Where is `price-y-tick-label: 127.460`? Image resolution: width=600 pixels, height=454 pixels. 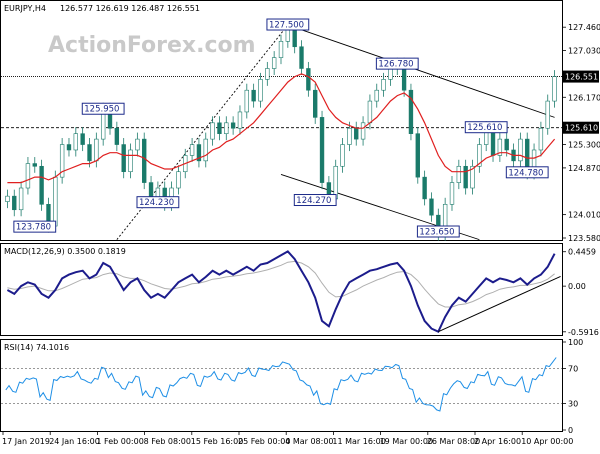
price-y-tick-label: 127.460 is located at coordinates (584, 27).